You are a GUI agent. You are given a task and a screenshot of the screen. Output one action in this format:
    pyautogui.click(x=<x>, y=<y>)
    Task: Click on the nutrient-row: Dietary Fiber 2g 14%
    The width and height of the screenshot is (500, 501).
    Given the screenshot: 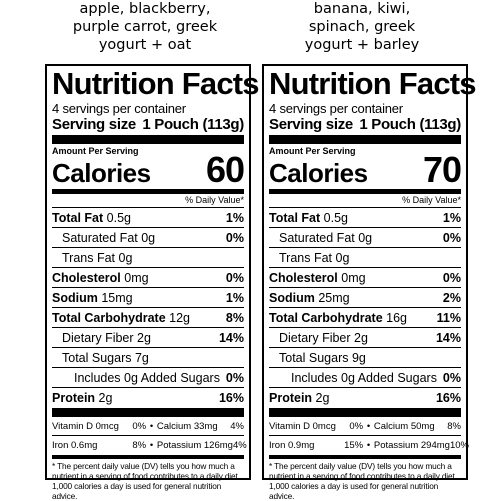 What is the action you would take?
    pyautogui.click(x=148, y=338)
    